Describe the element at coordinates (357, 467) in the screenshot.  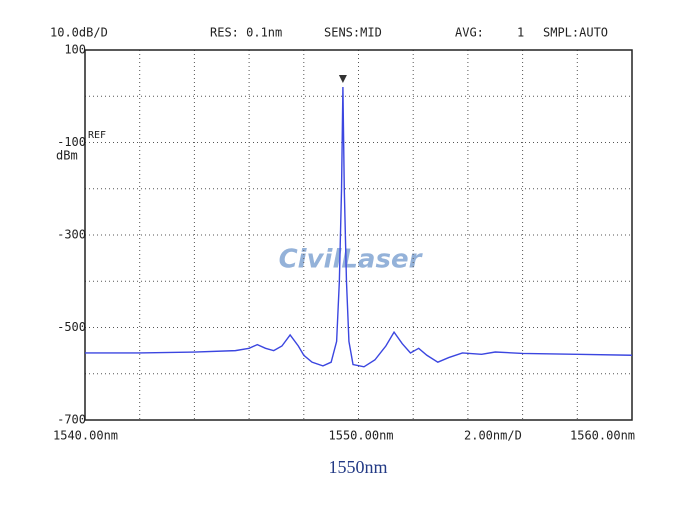
I see `caption: 1550nm` at that location.